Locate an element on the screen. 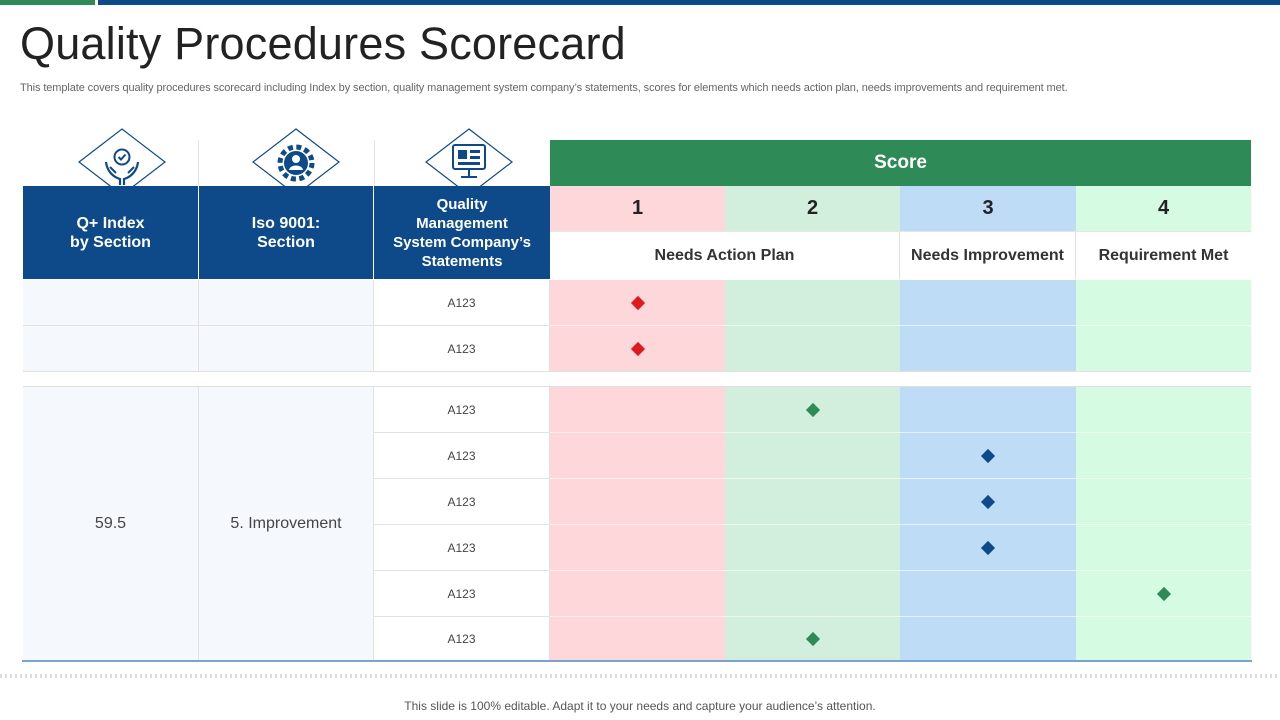 The height and width of the screenshot is (720, 1280). top-accent-bar is located at coordinates (640, 2).